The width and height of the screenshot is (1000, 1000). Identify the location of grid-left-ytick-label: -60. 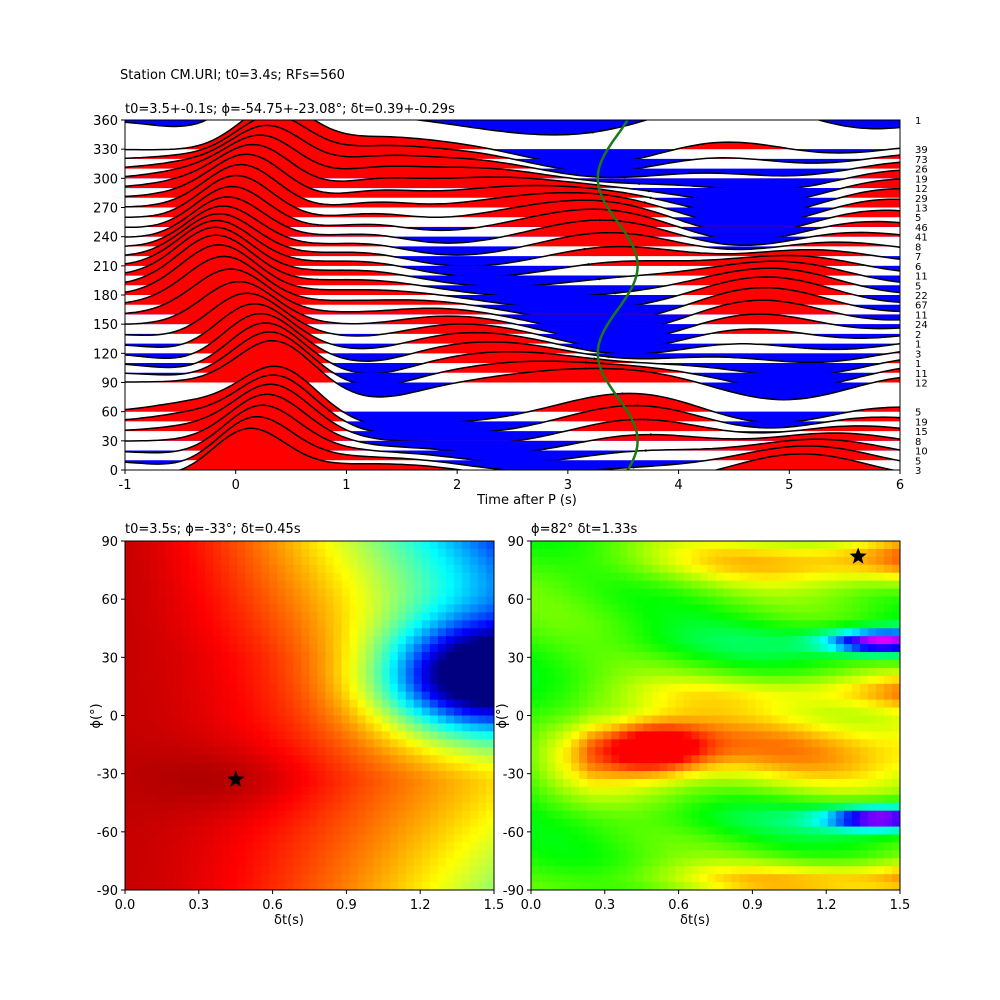
(107, 833).